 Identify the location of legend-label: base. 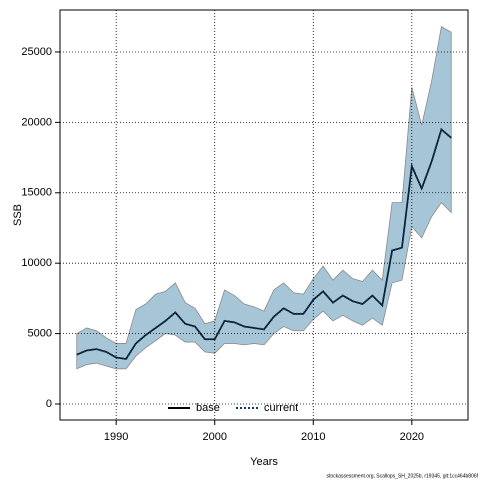
(208, 408).